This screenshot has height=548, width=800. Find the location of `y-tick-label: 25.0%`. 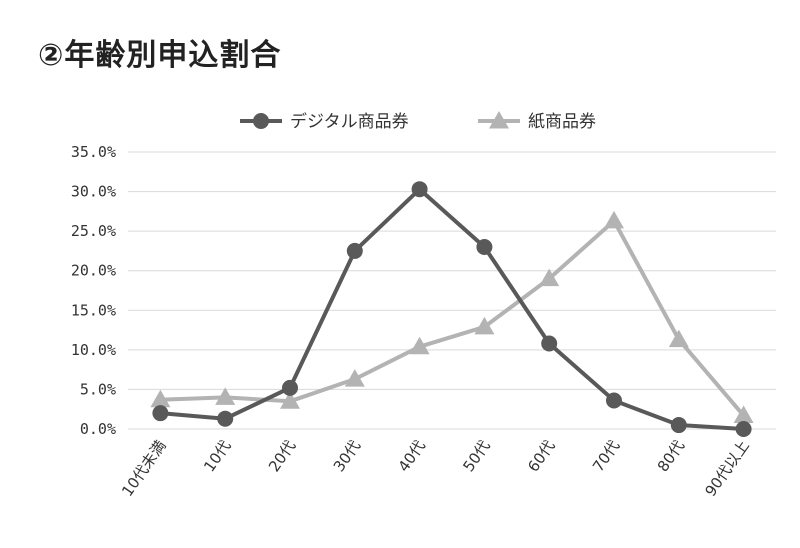

y-tick-label: 25.0% is located at coordinates (93, 231).